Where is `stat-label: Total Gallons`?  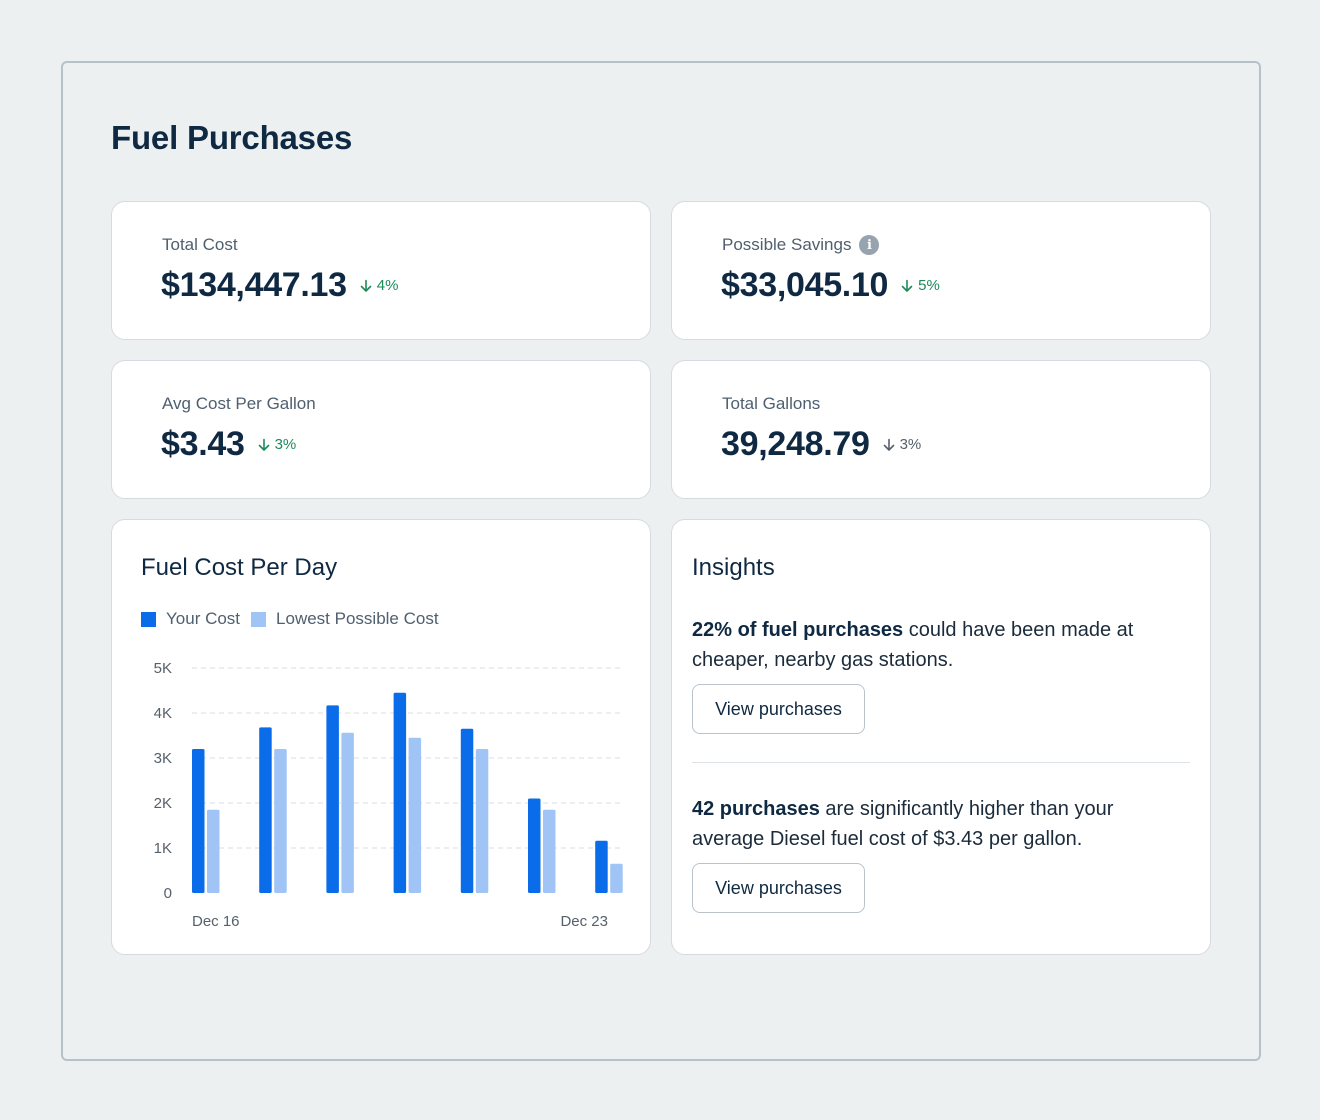 stat-label: Total Gallons is located at coordinates (771, 404).